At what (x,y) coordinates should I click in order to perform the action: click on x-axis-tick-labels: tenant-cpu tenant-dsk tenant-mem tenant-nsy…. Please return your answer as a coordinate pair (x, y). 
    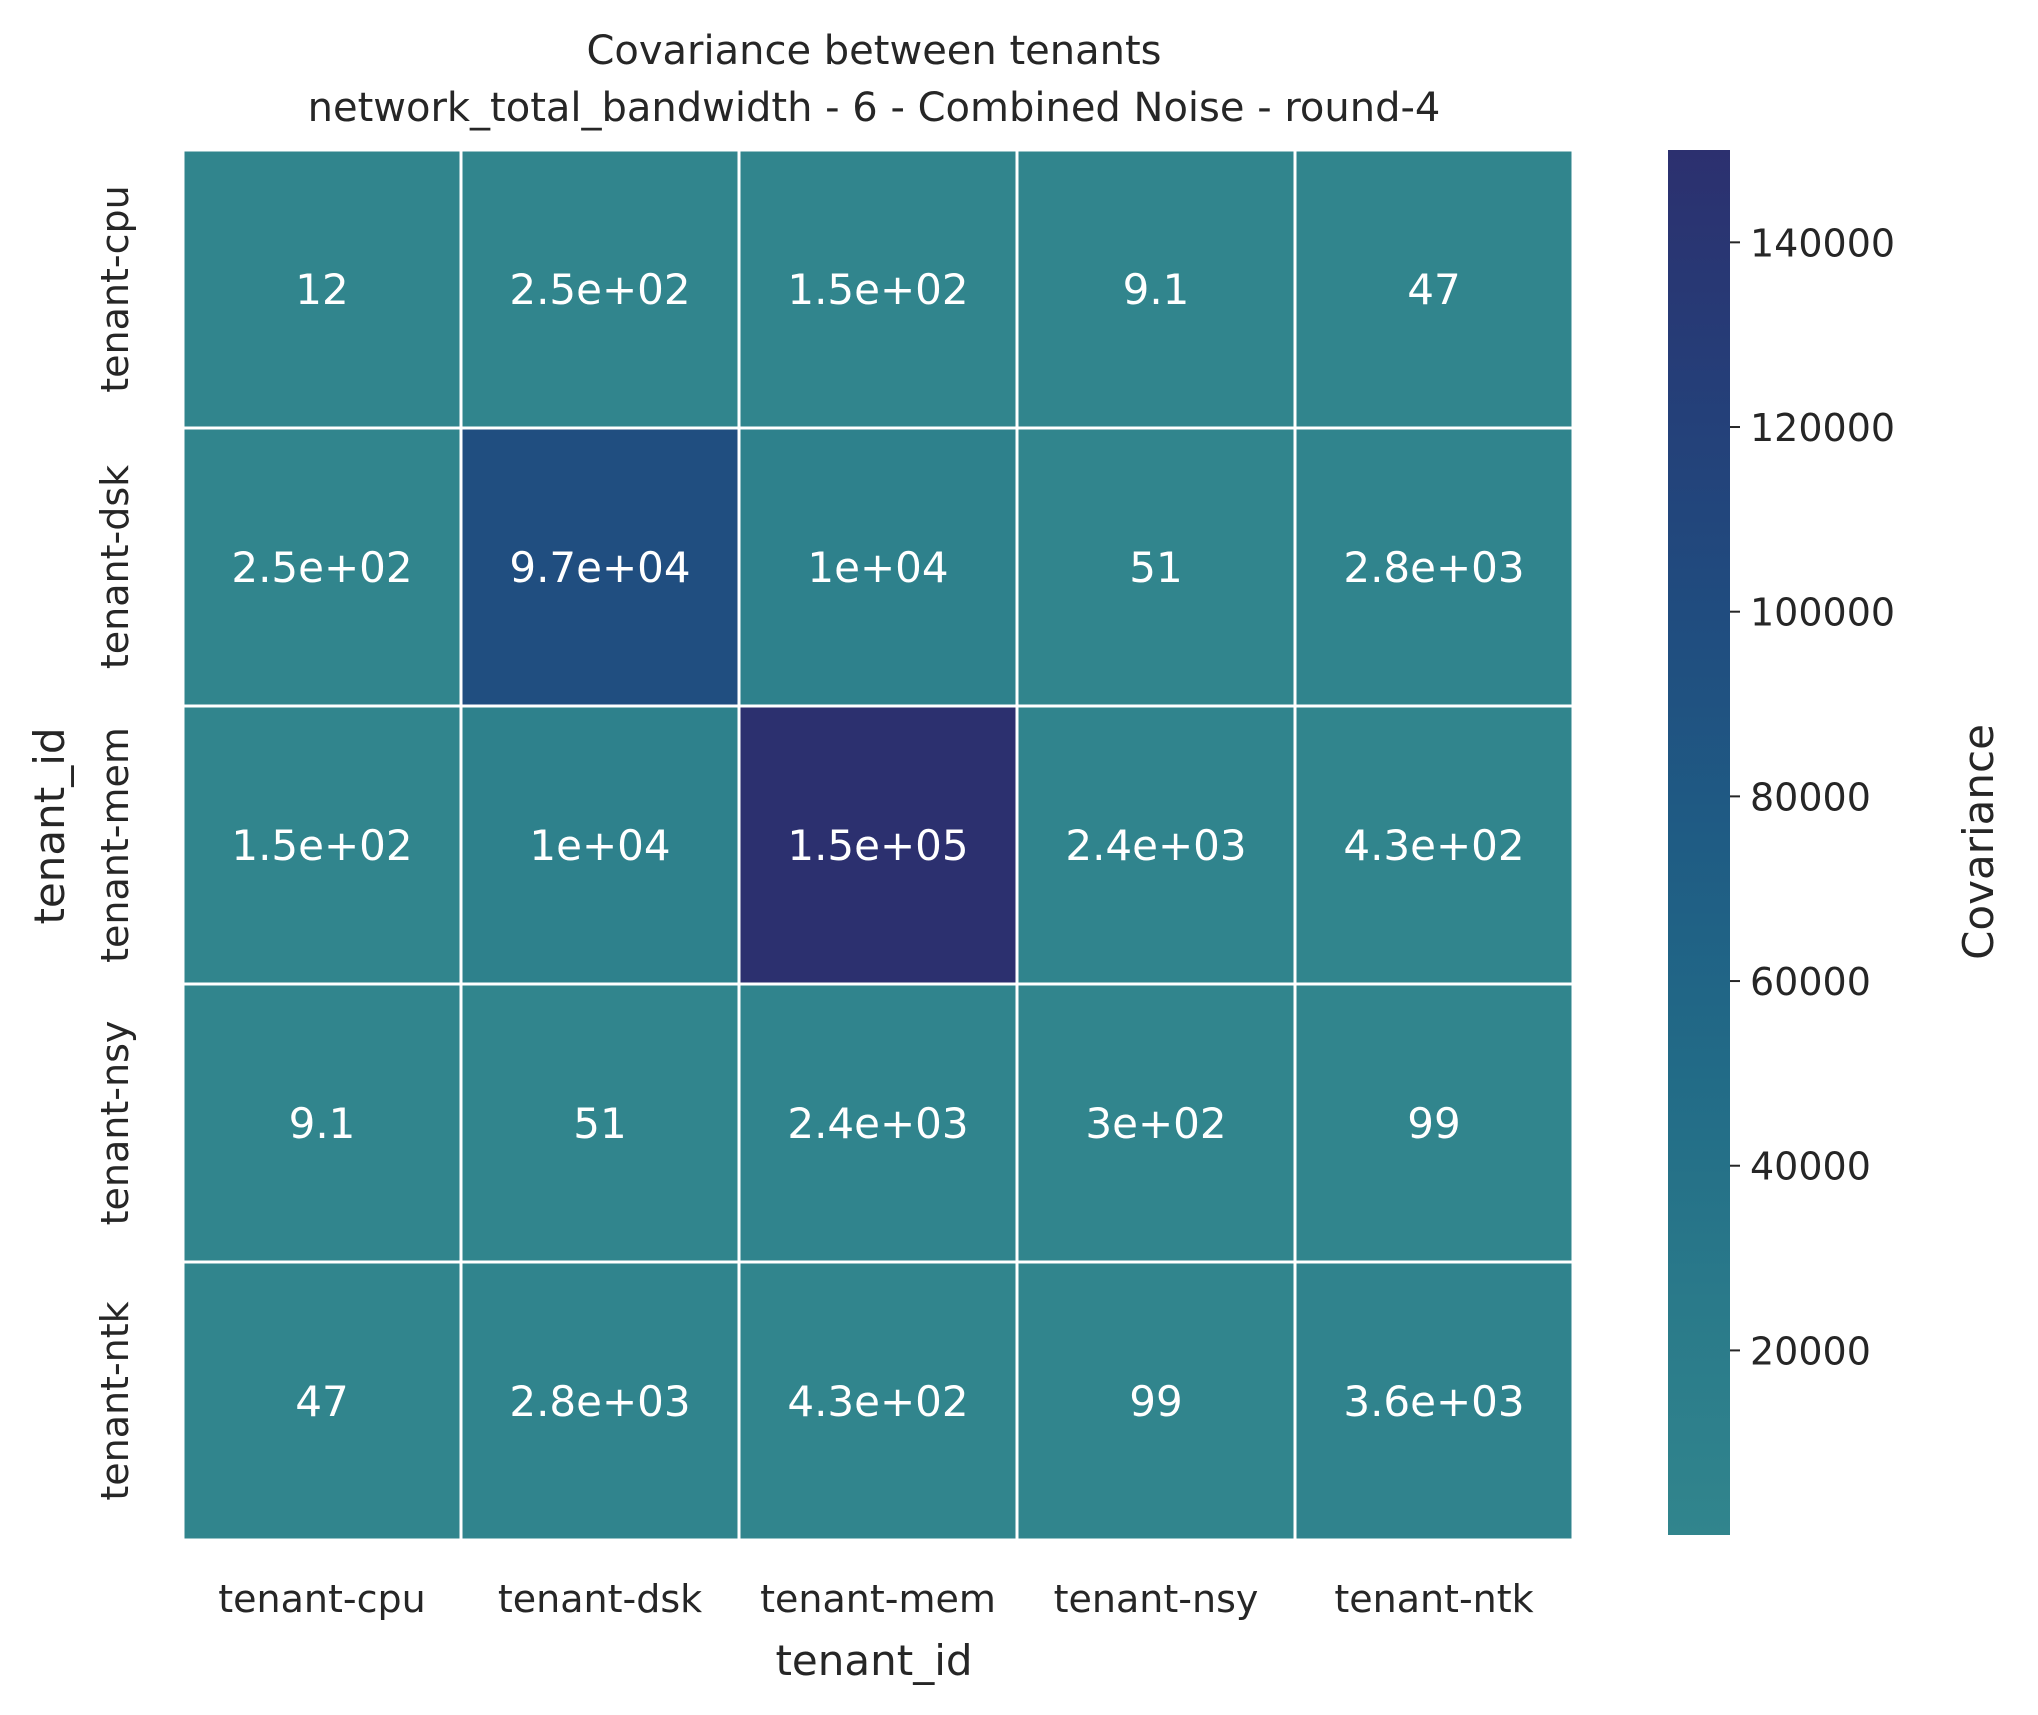
    Looking at the image, I should click on (875, 1599).